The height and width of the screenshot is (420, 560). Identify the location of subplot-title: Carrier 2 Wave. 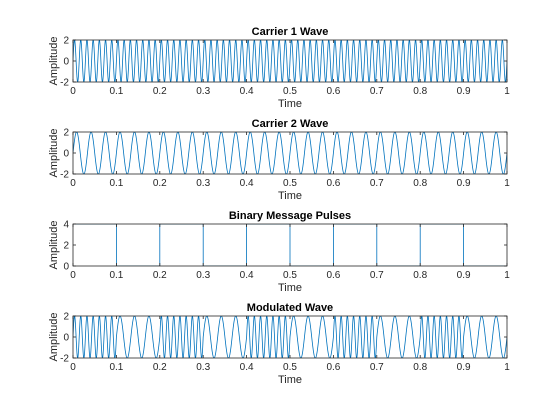
(290, 124).